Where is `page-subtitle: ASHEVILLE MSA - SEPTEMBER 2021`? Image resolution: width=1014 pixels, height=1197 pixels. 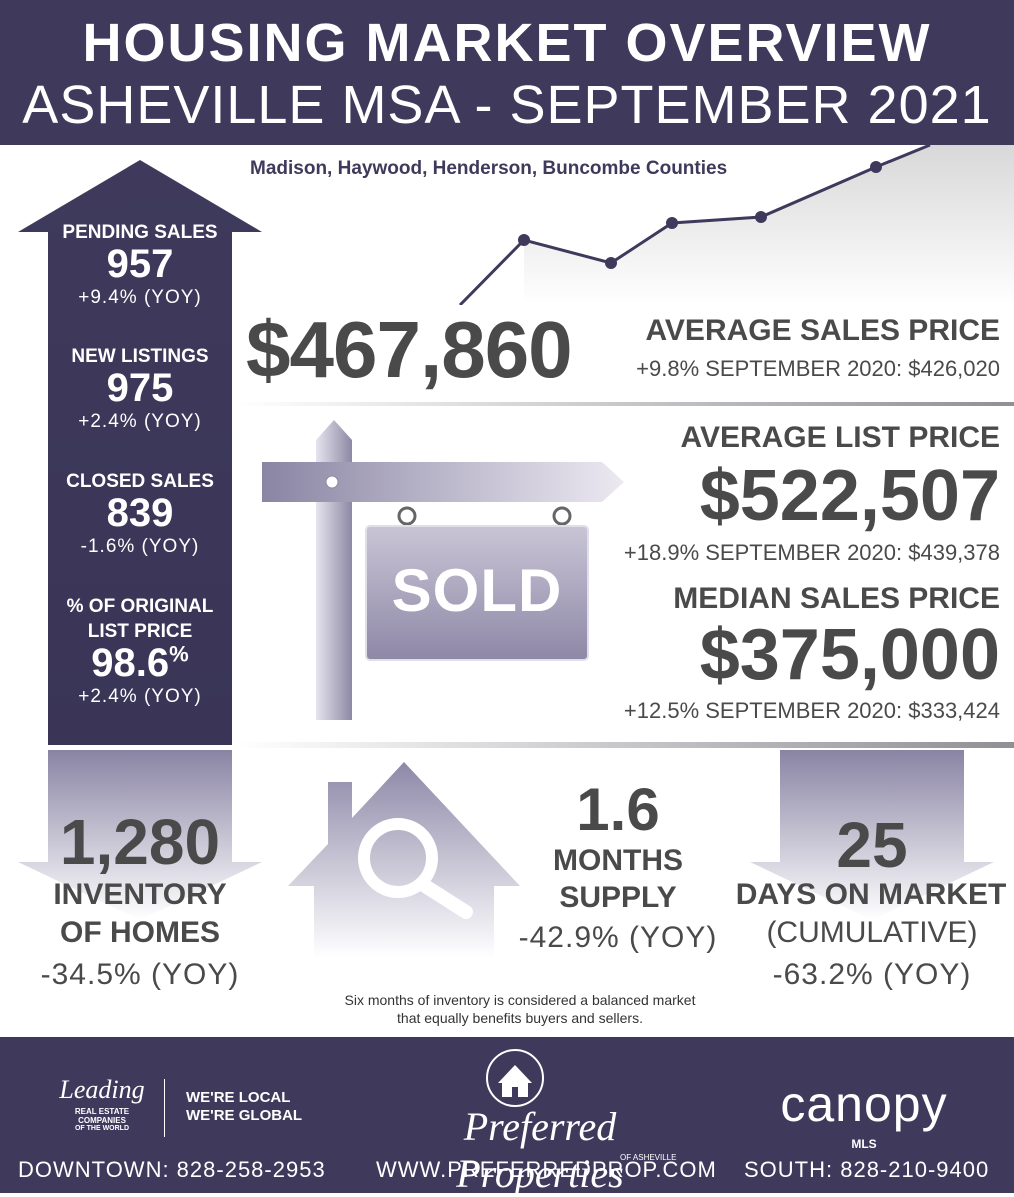 page-subtitle: ASHEVILLE MSA - SEPTEMBER 2021 is located at coordinates (507, 105).